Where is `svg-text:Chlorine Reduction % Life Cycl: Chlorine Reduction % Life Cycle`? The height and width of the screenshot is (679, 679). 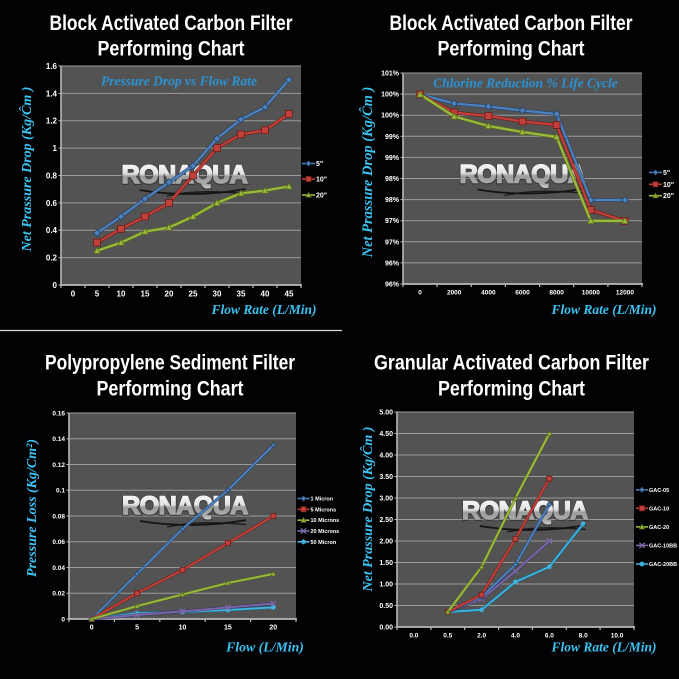 svg-text:Chlorine Reduction % Life Cycl: Chlorine Reduction % Life Cycle is located at coordinates (525, 83).